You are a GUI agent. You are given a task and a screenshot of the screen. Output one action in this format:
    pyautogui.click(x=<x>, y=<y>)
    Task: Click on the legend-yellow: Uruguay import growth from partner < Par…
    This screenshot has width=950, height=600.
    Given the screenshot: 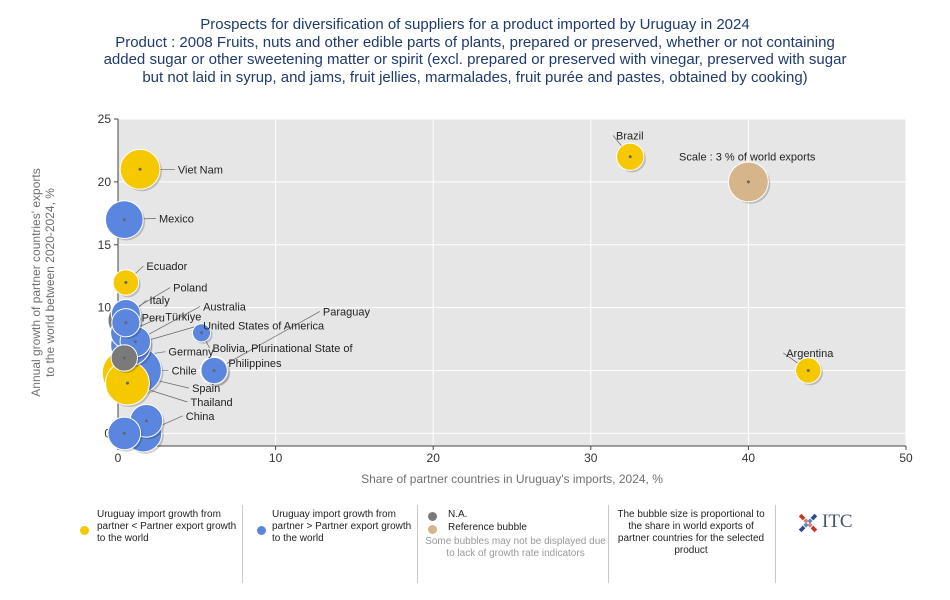 What is the action you would take?
    pyautogui.click(x=155, y=543)
    